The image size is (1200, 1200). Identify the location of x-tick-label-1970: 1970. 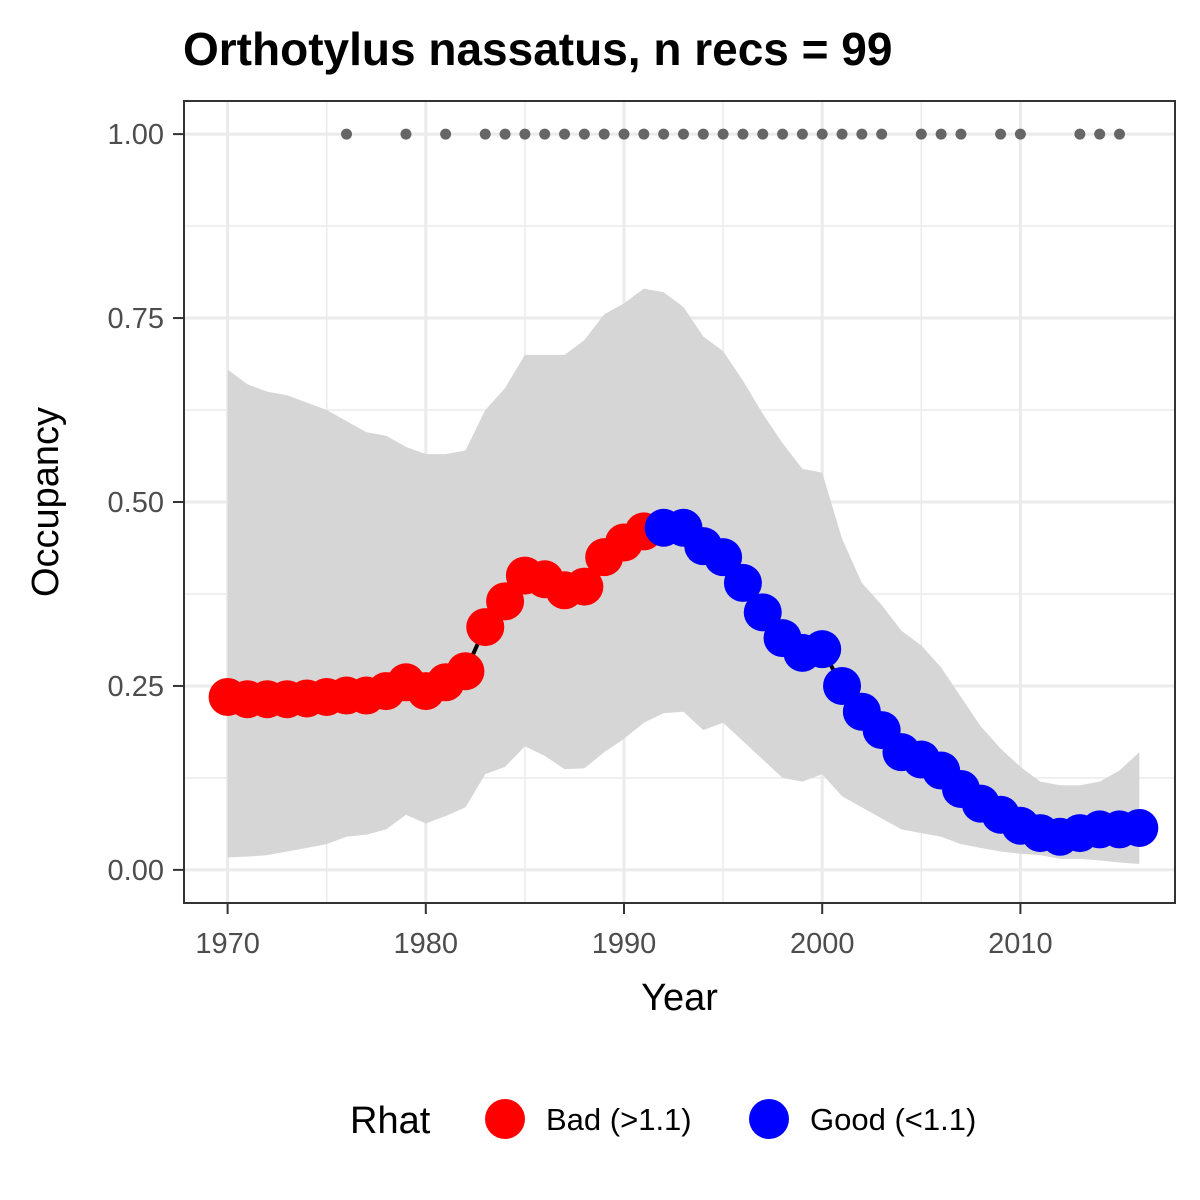
(227, 944).